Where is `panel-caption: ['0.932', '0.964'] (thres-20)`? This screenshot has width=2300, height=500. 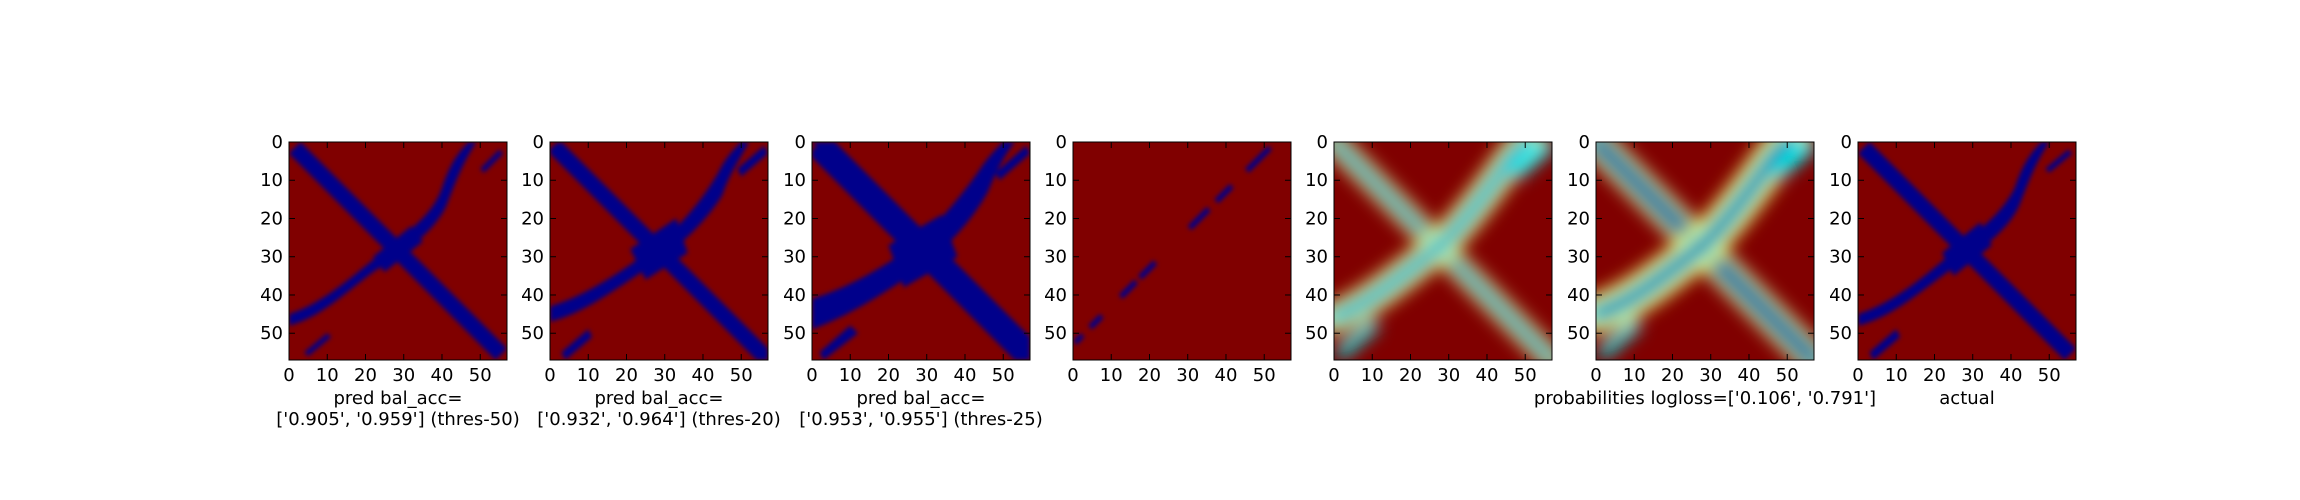 panel-caption: ['0.932', '0.964'] (thres-20) is located at coordinates (658, 419).